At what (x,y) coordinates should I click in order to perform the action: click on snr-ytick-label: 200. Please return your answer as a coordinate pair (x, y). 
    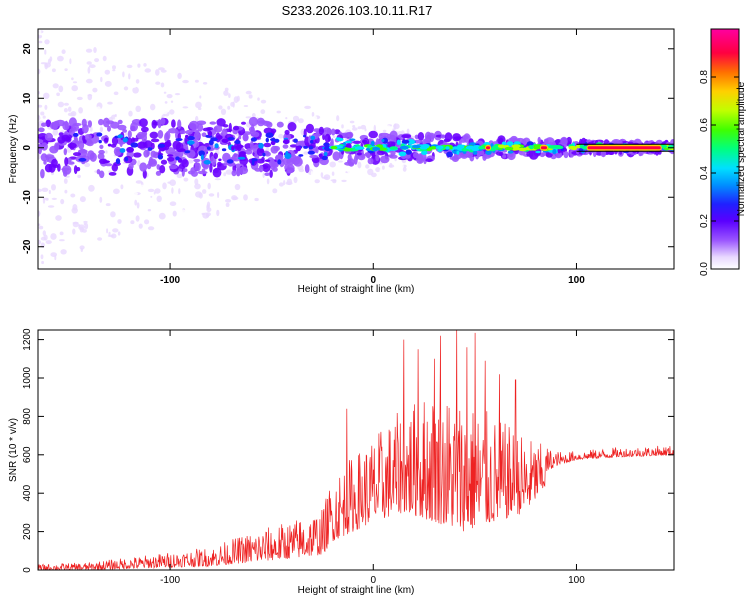
    Looking at the image, I should click on (27, 531).